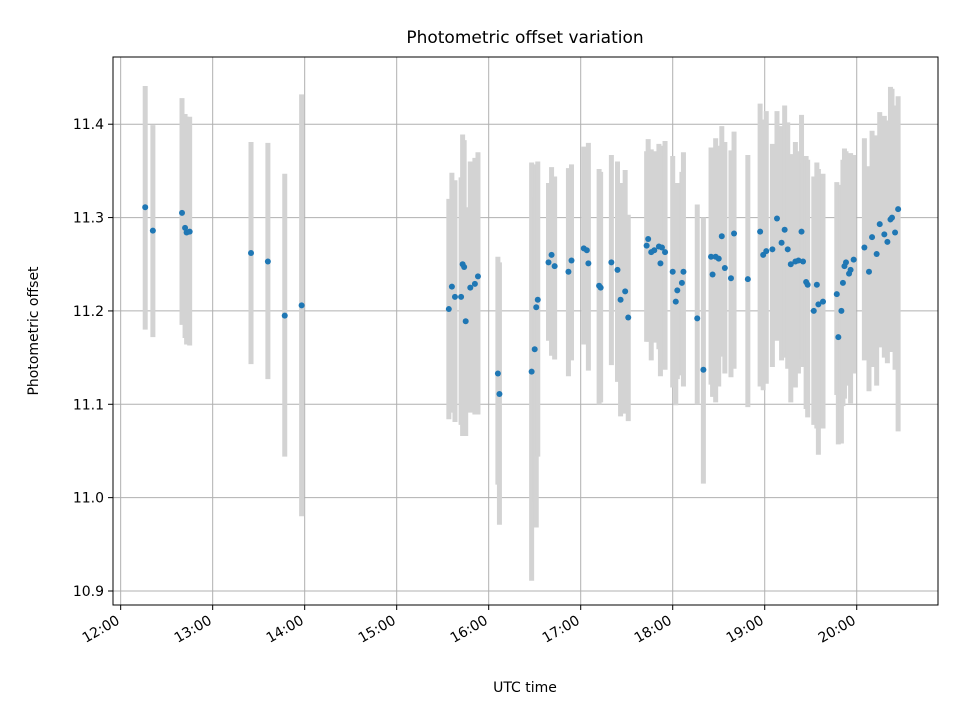  What do you see at coordinates (525, 688) in the screenshot?
I see `x-axis-label: UTC time` at bounding box center [525, 688].